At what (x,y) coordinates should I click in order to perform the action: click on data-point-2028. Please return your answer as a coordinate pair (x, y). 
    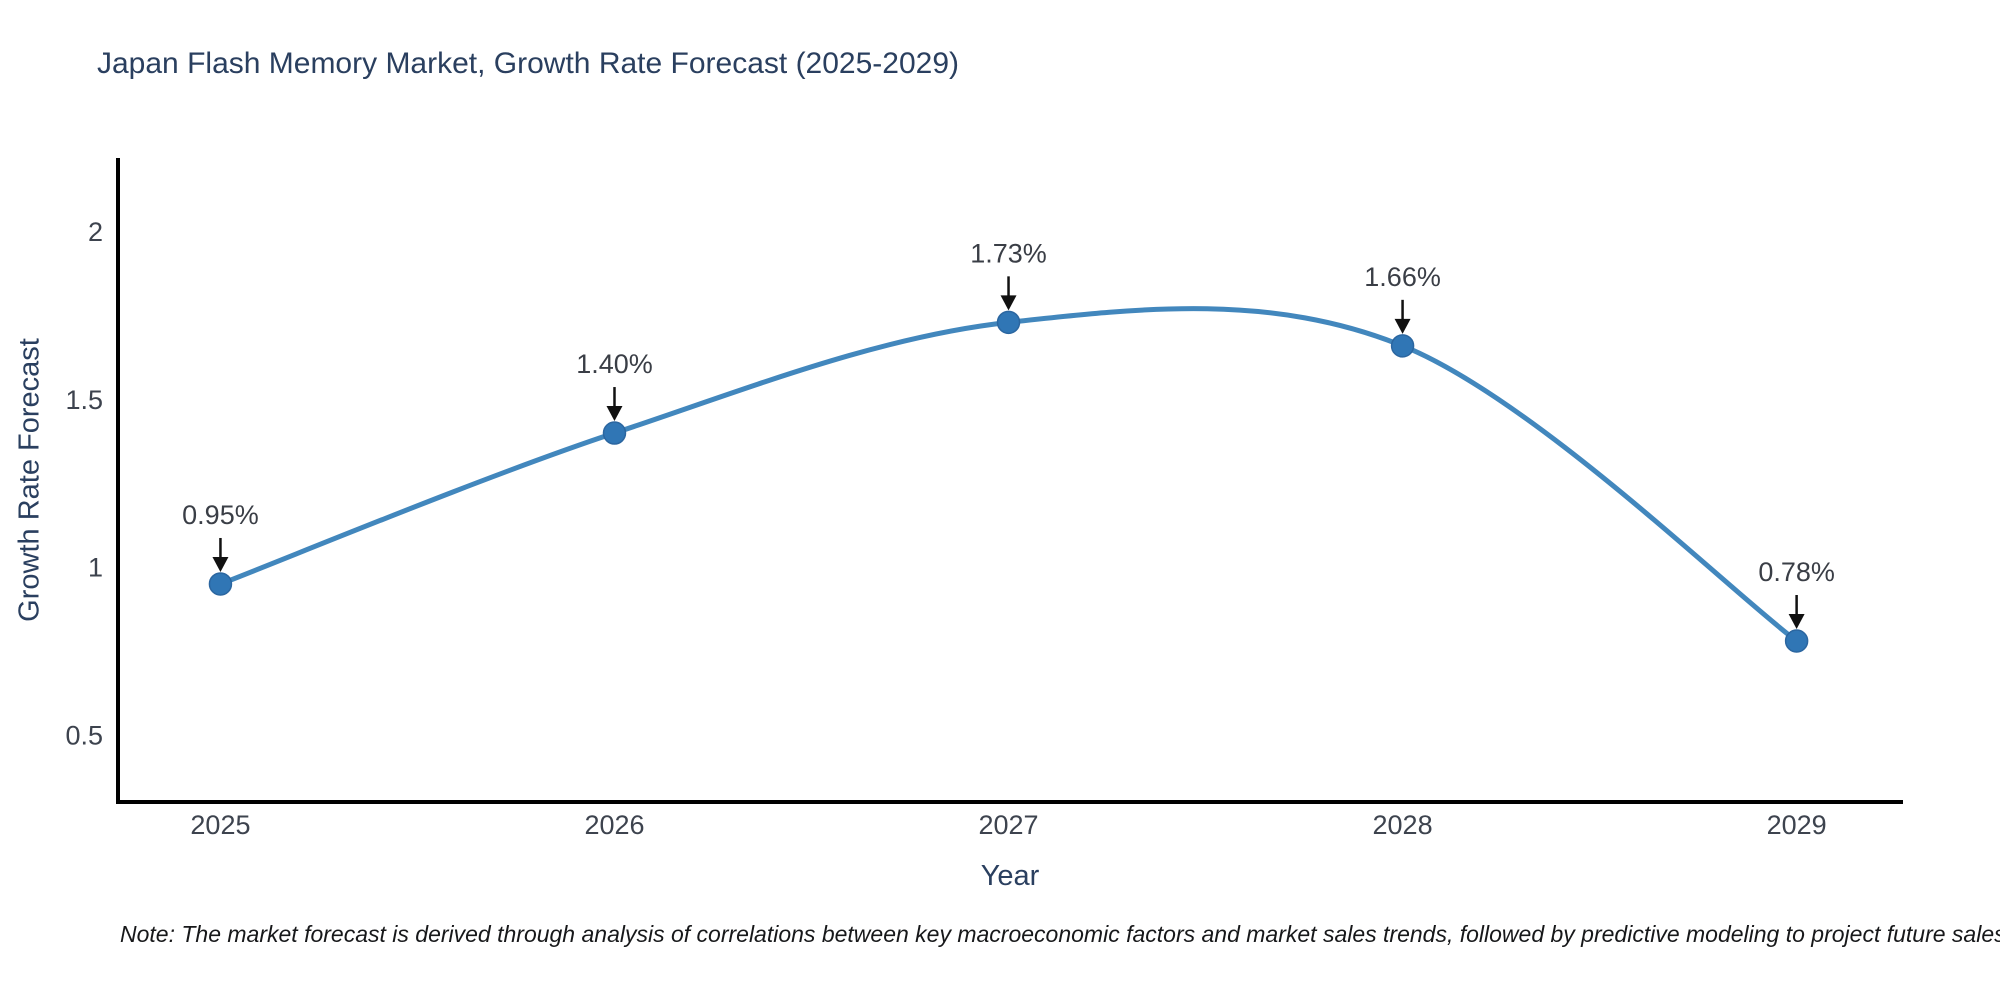
    Looking at the image, I should click on (1402, 346).